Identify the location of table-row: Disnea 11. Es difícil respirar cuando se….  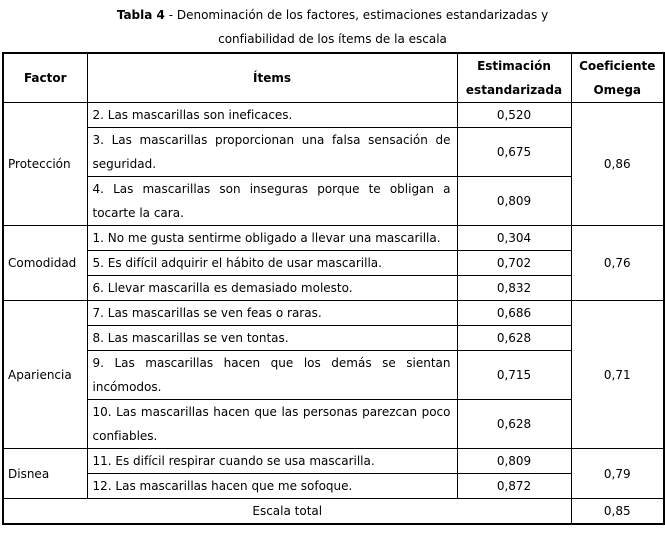
(333, 473).